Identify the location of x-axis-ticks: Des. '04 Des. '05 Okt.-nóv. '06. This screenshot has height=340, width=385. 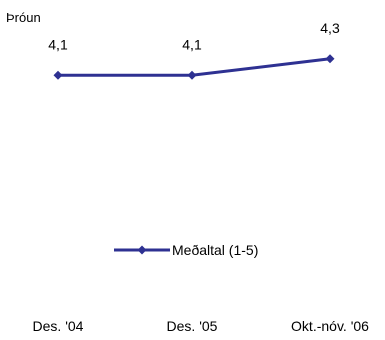
(201, 326).